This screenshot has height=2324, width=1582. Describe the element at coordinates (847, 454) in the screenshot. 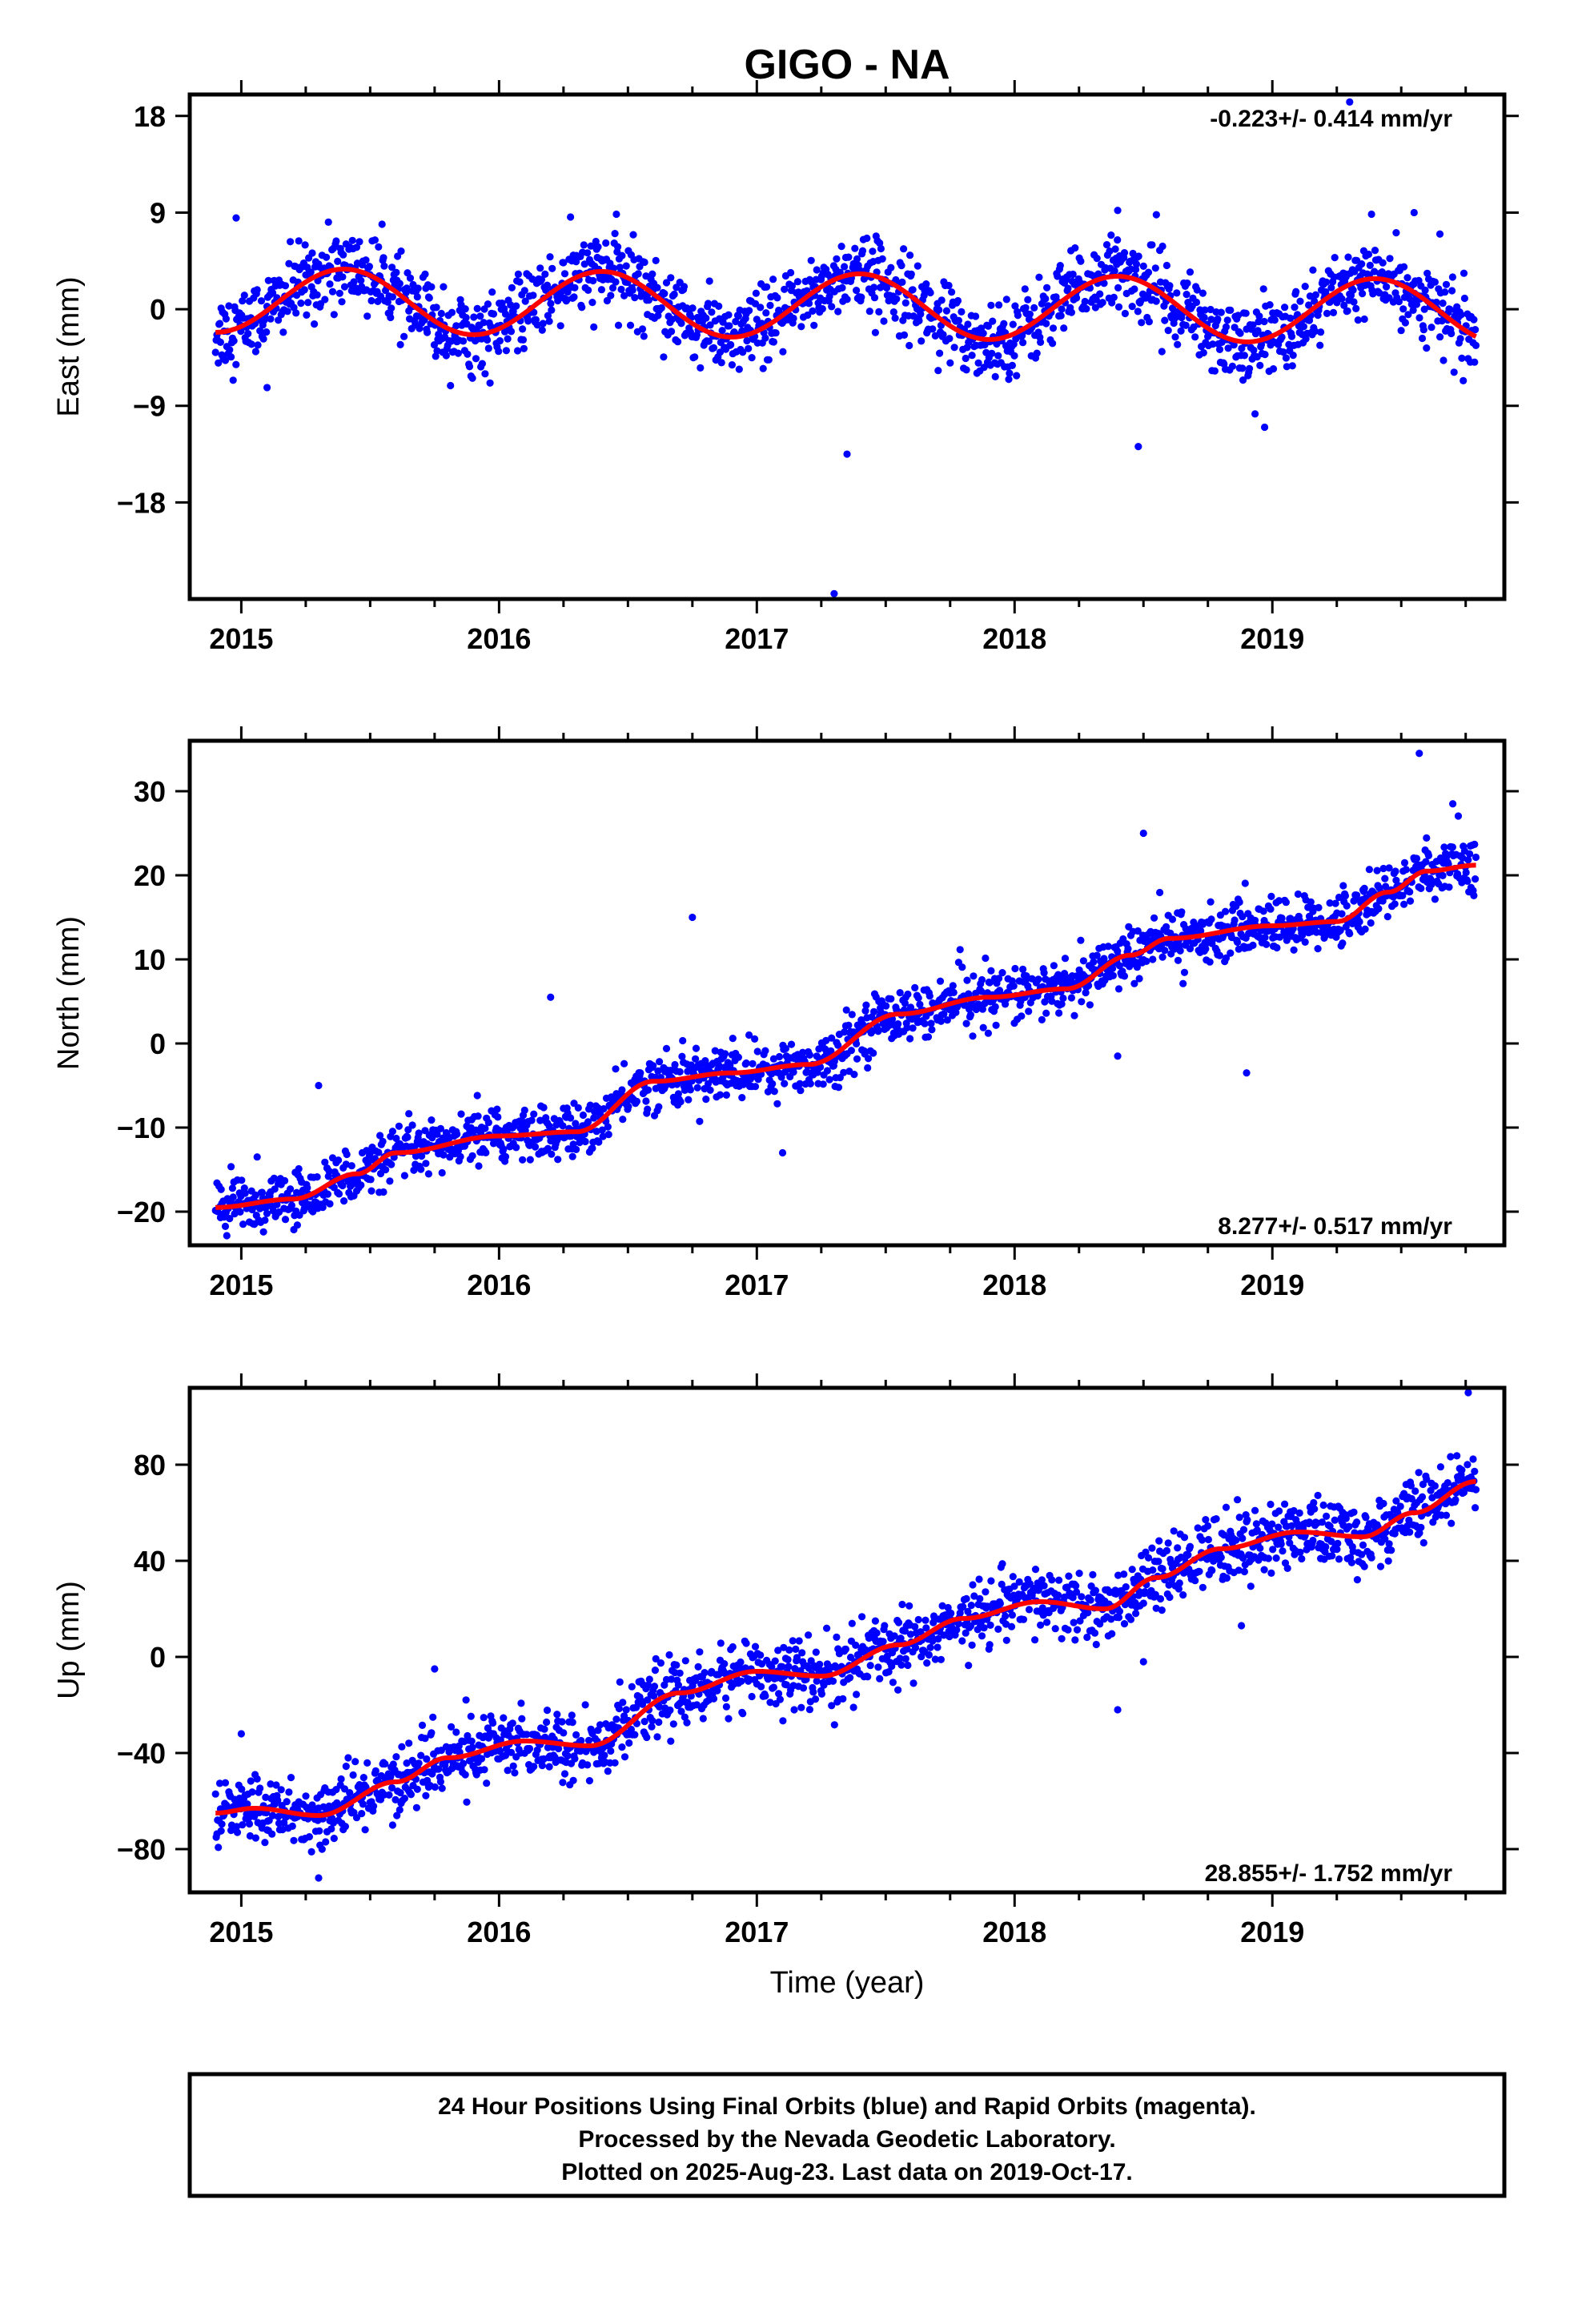

I see `outlier-point` at that location.